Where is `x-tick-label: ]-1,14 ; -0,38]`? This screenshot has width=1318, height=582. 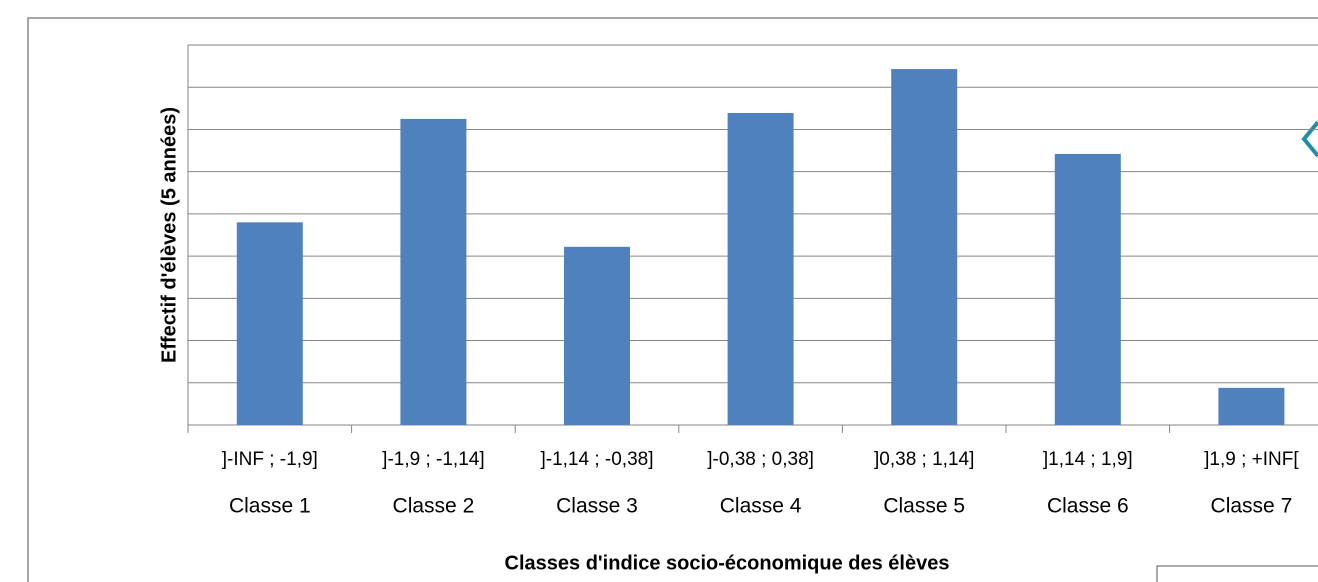 x-tick-label: ]-1,14 ; -0,38] is located at coordinates (596, 459).